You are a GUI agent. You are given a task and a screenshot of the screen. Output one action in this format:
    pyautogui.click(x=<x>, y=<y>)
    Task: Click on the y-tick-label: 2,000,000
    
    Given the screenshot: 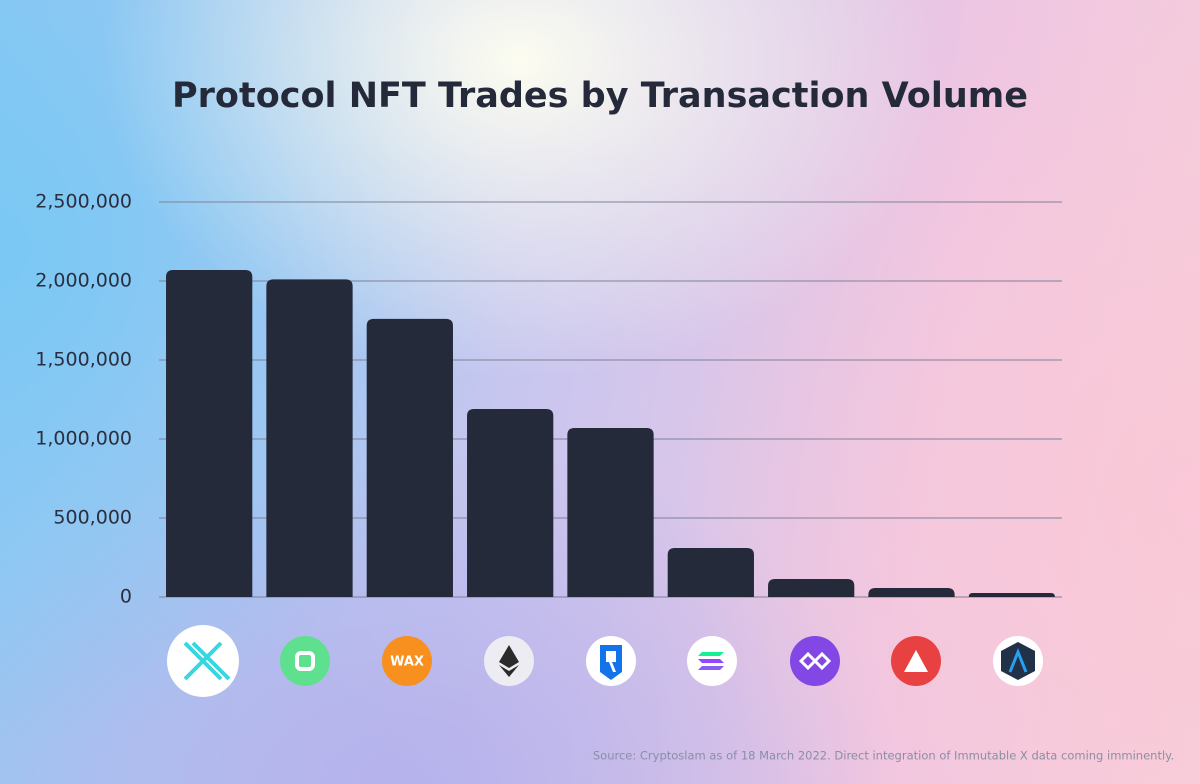 What is the action you would take?
    pyautogui.click(x=83, y=281)
    